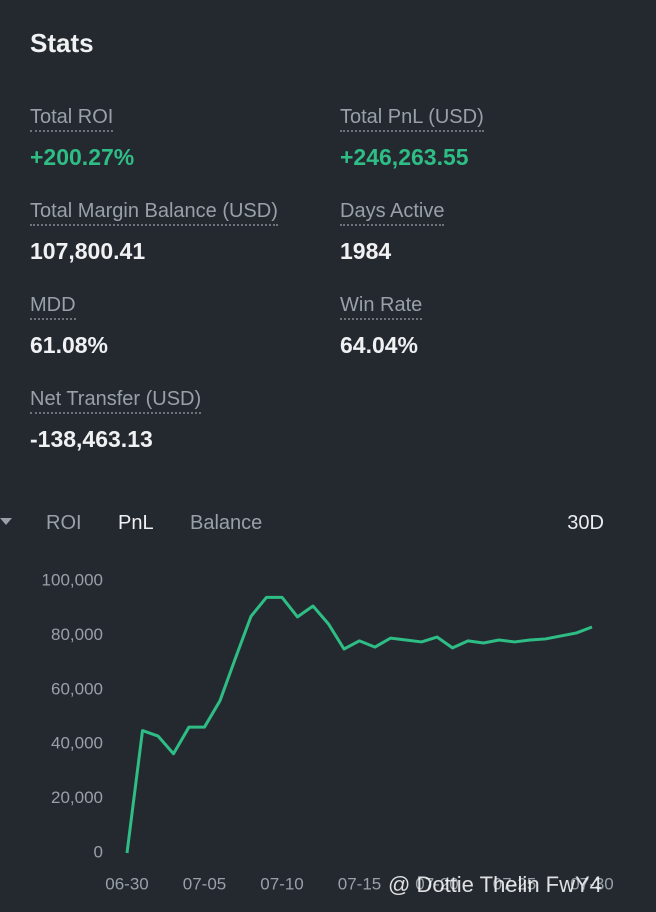 This screenshot has width=656, height=912. Describe the element at coordinates (412, 119) in the screenshot. I see `stat-label: Total PnL (USD)` at that location.